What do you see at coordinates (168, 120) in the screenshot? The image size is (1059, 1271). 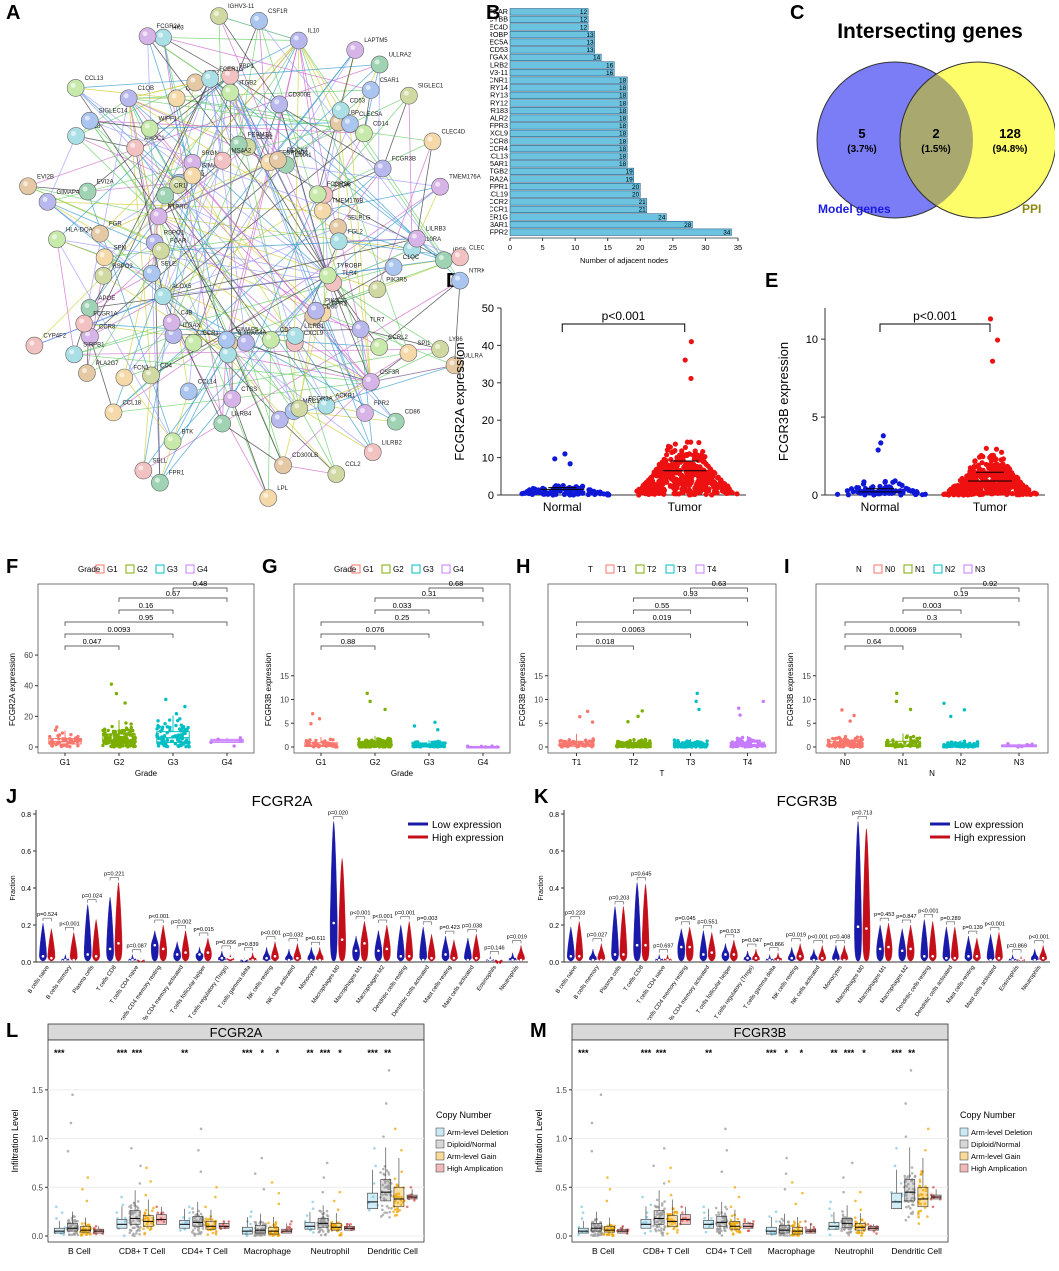 I see `node-label: WIPF1` at bounding box center [168, 120].